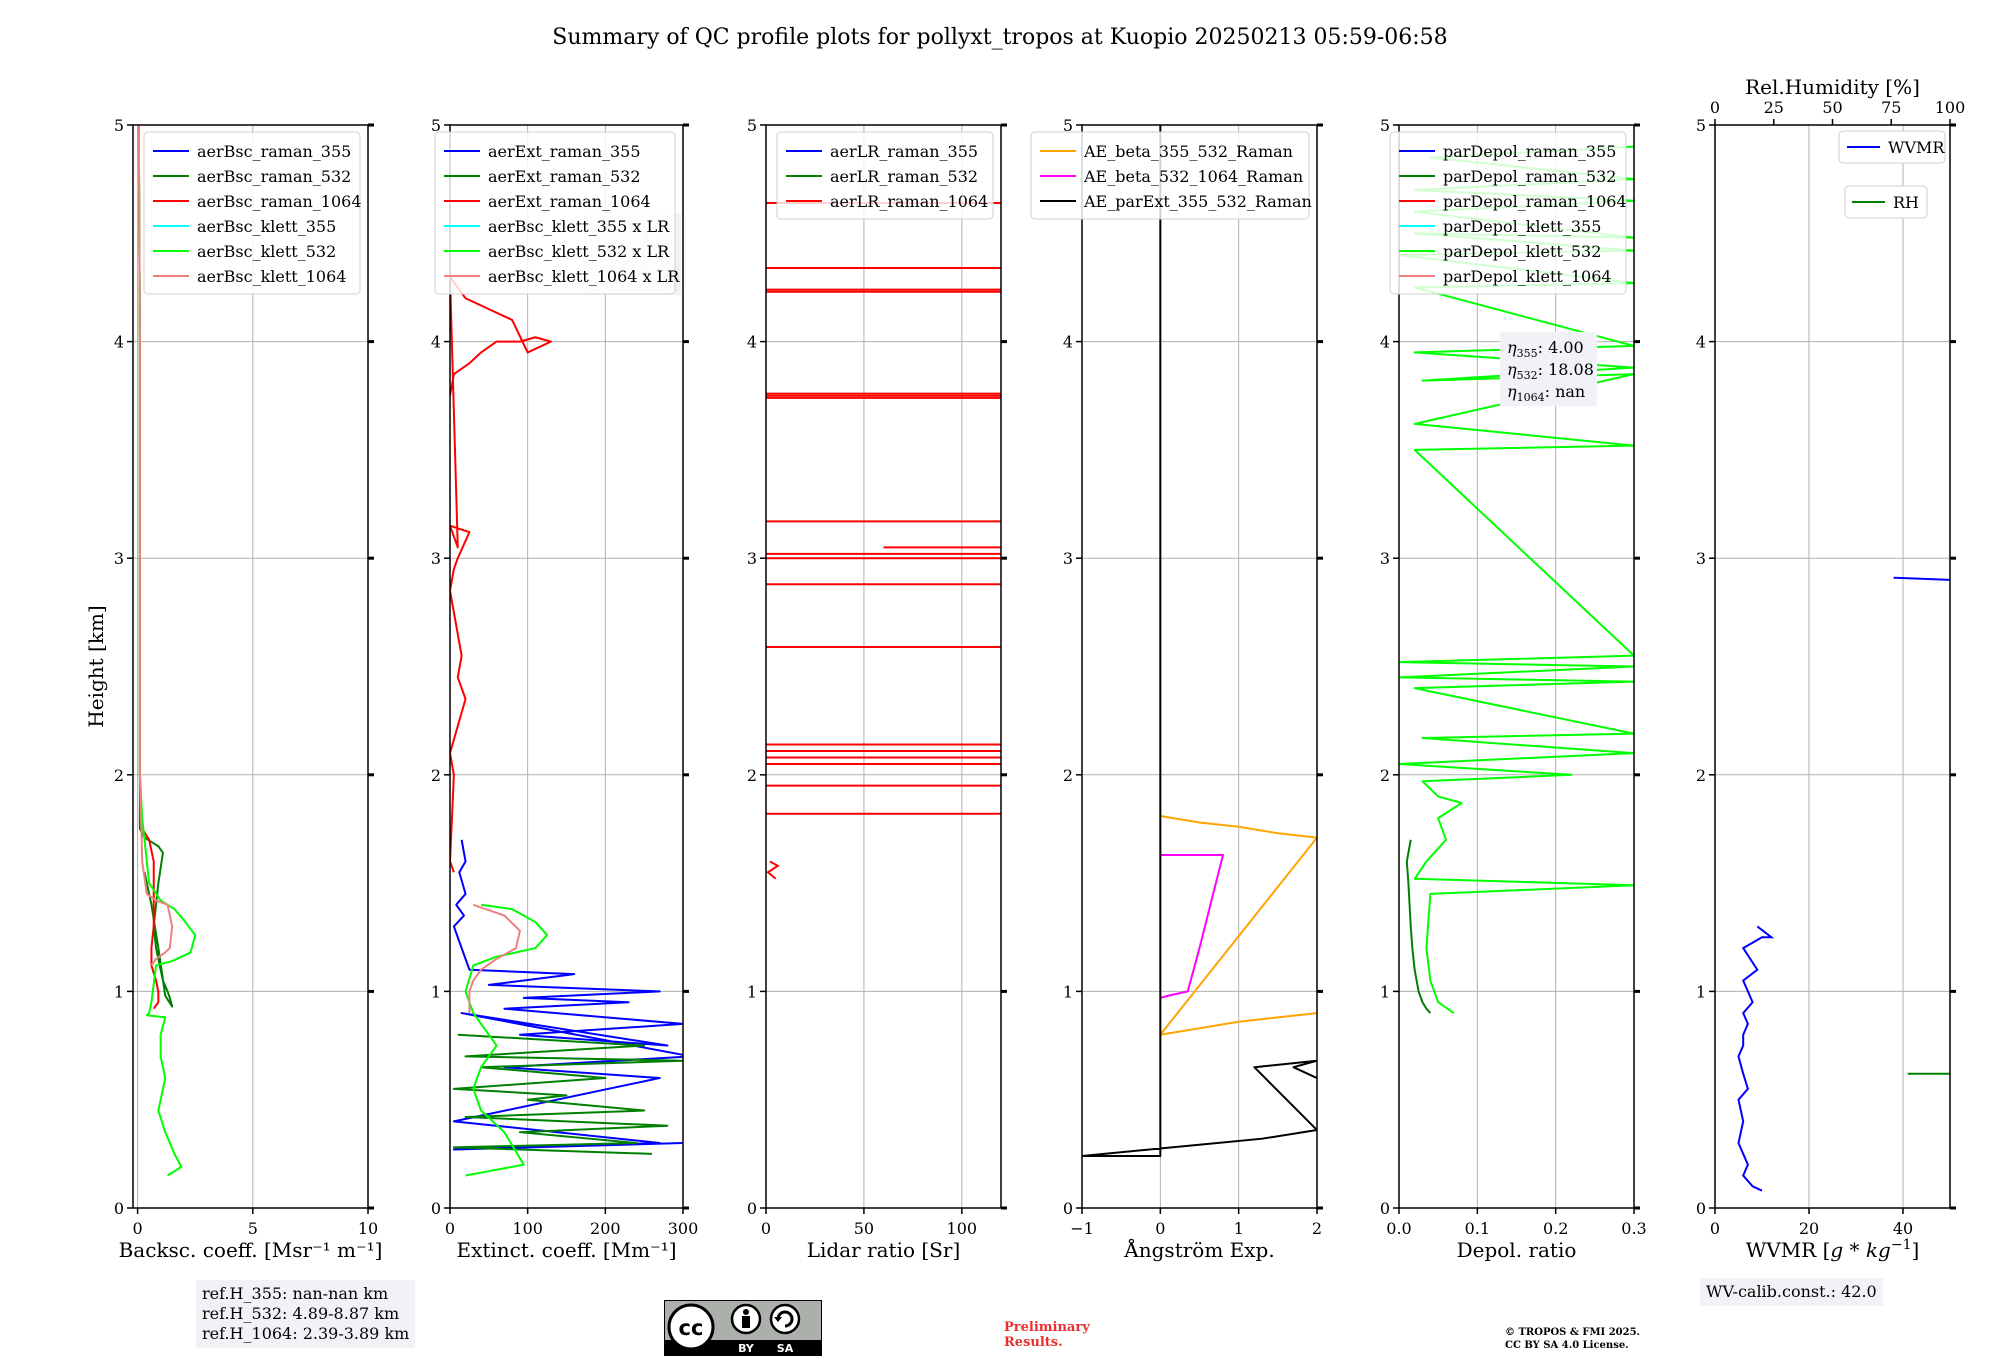 The height and width of the screenshot is (1360, 2000). I want to click on top-x-tick-label: 25, so click(1774, 107).